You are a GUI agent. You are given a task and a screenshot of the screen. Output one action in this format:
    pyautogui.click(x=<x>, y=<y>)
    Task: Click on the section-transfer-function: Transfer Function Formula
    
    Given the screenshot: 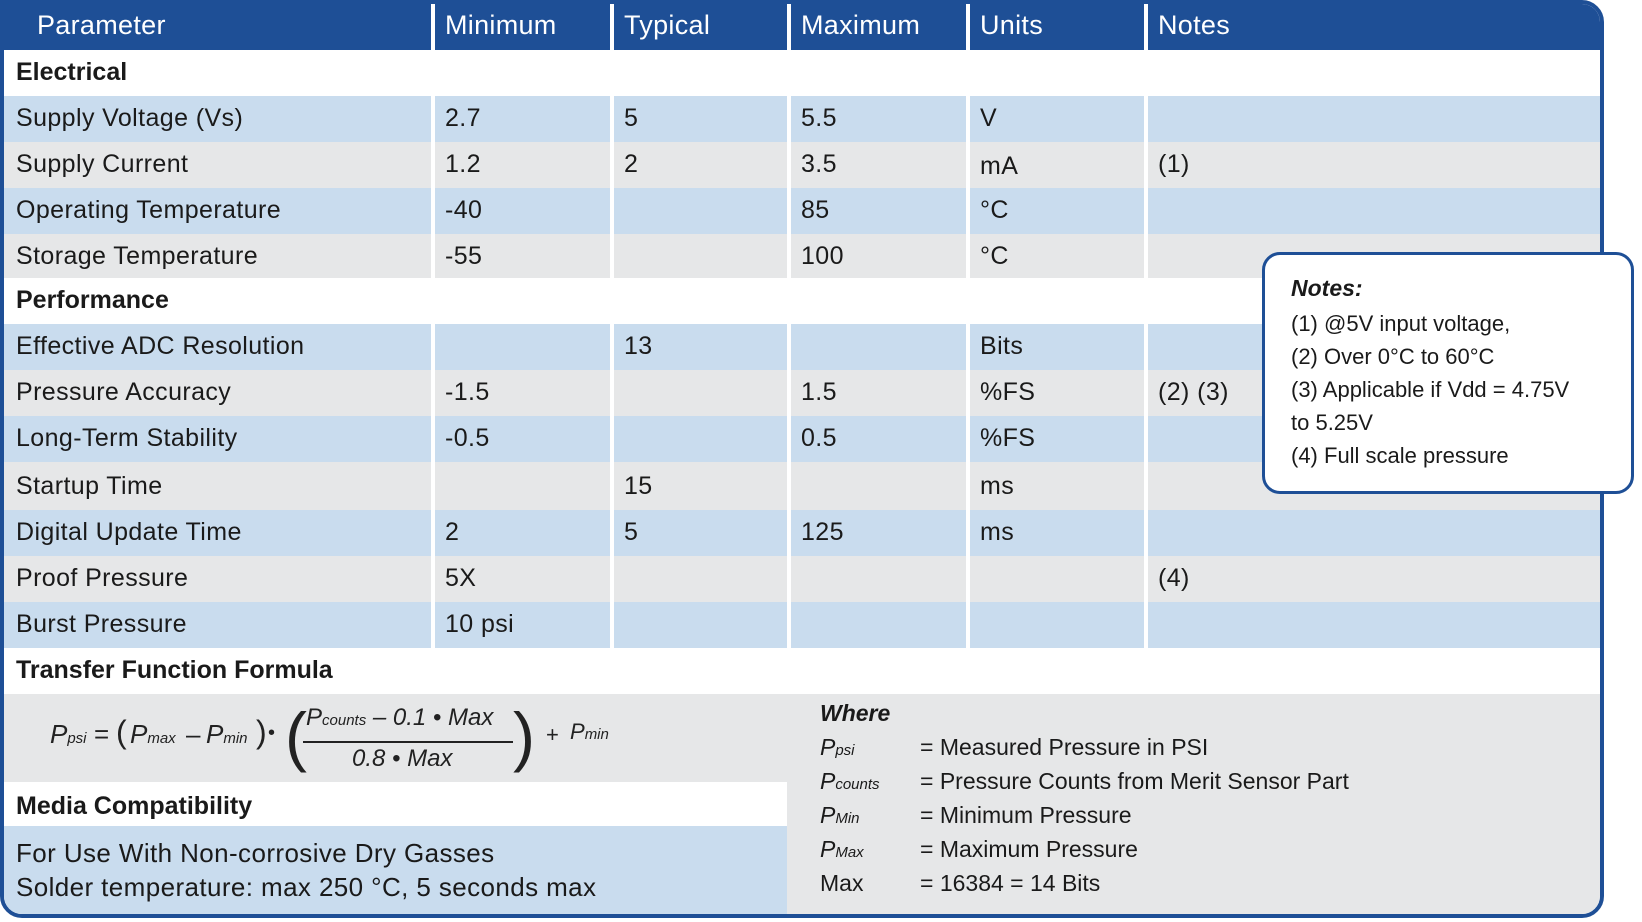 What is the action you would take?
    pyautogui.click(x=174, y=670)
    